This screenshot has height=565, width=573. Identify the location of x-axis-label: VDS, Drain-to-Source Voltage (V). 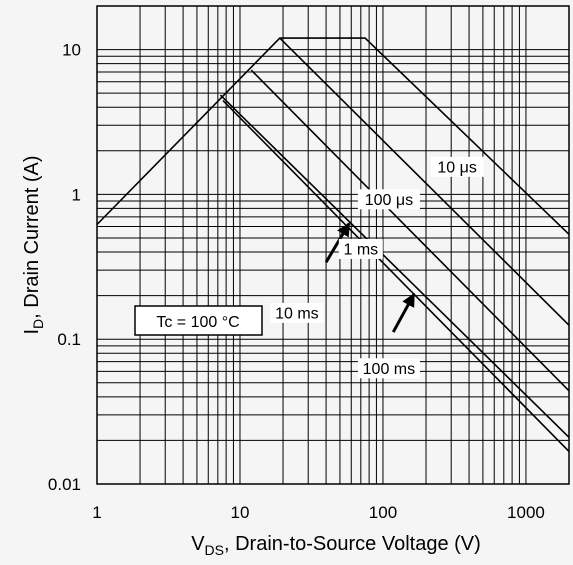
(336, 545).